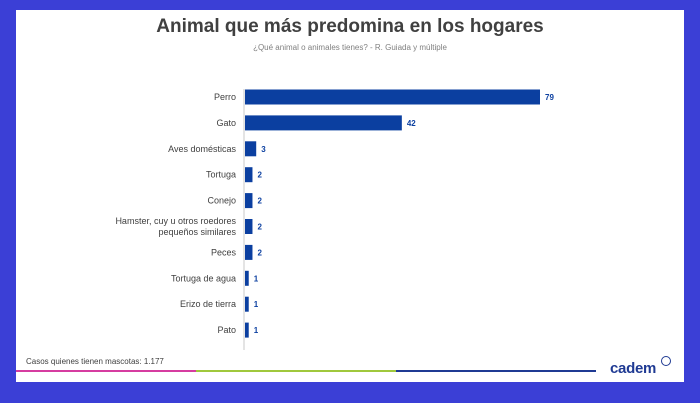  Describe the element at coordinates (633, 368) in the screenshot. I see `cadem-logo: cadem` at that location.